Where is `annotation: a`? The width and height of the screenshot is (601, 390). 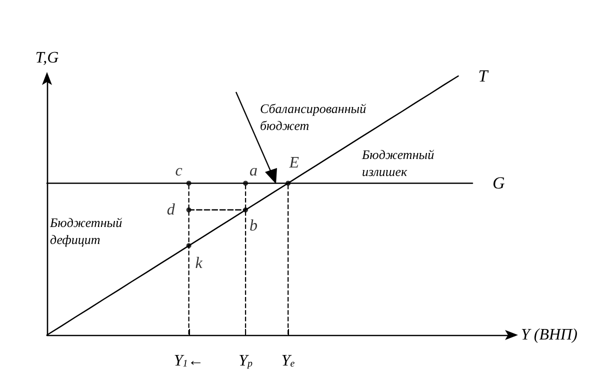 annotation: a is located at coordinates (254, 171).